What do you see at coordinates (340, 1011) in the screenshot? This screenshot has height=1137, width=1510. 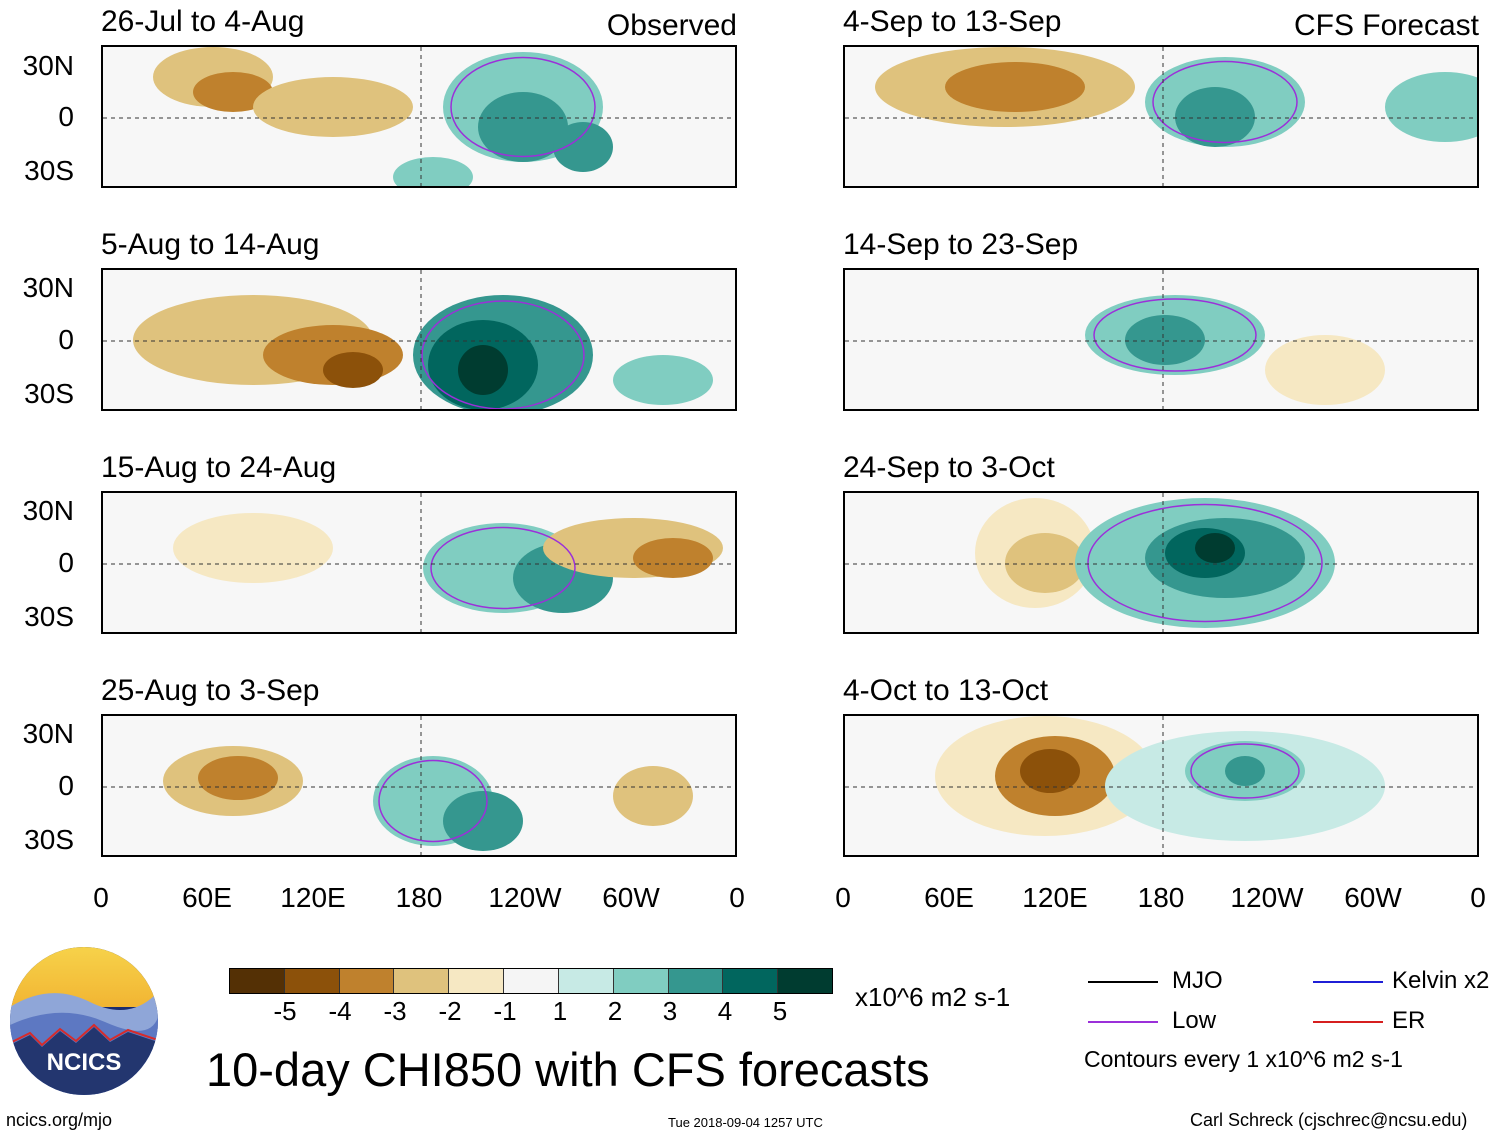 I see `colorbar-tick: -4` at bounding box center [340, 1011].